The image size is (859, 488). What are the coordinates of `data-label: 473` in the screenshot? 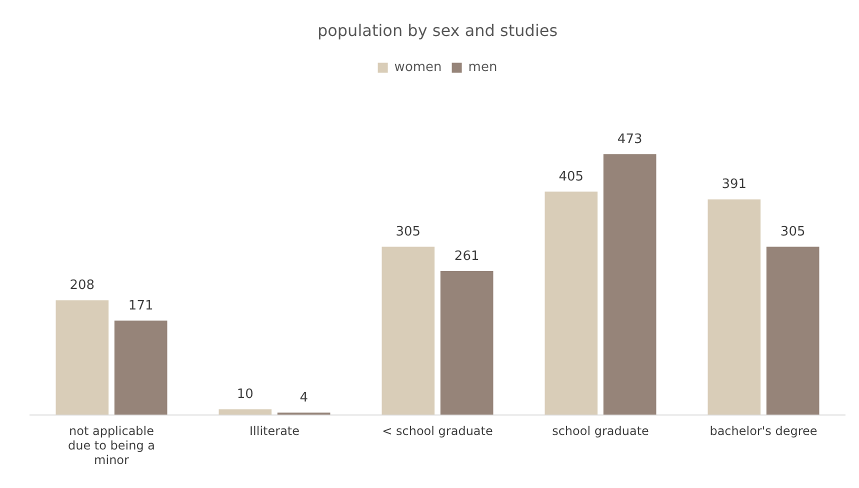 It's located at (629, 140).